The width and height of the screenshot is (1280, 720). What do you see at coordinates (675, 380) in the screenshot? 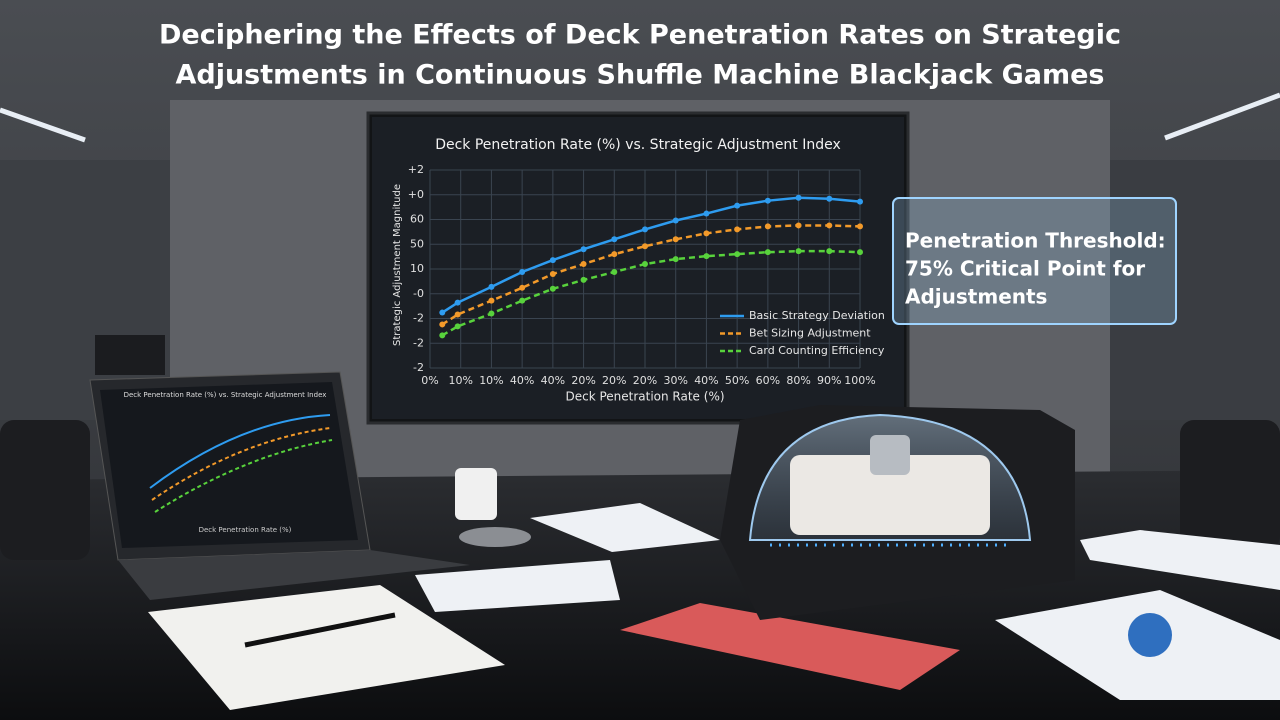
I see `x-tick-label: 30%` at bounding box center [675, 380].